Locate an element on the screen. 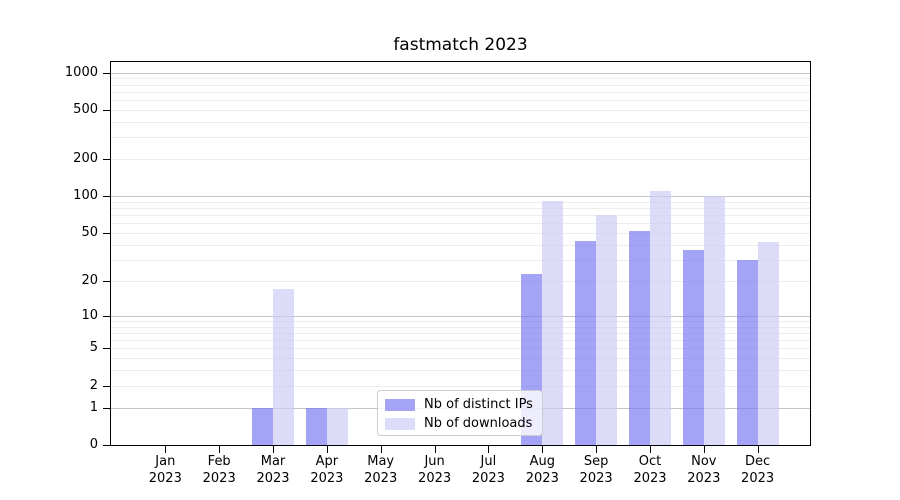  x-tick-label-jan: Jan 2023 is located at coordinates (165, 470).